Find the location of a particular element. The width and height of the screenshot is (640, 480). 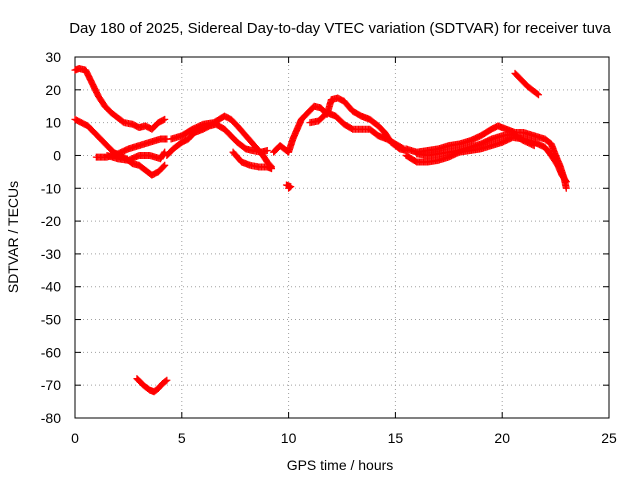

y-tick-label: -40 is located at coordinates (51, 287).